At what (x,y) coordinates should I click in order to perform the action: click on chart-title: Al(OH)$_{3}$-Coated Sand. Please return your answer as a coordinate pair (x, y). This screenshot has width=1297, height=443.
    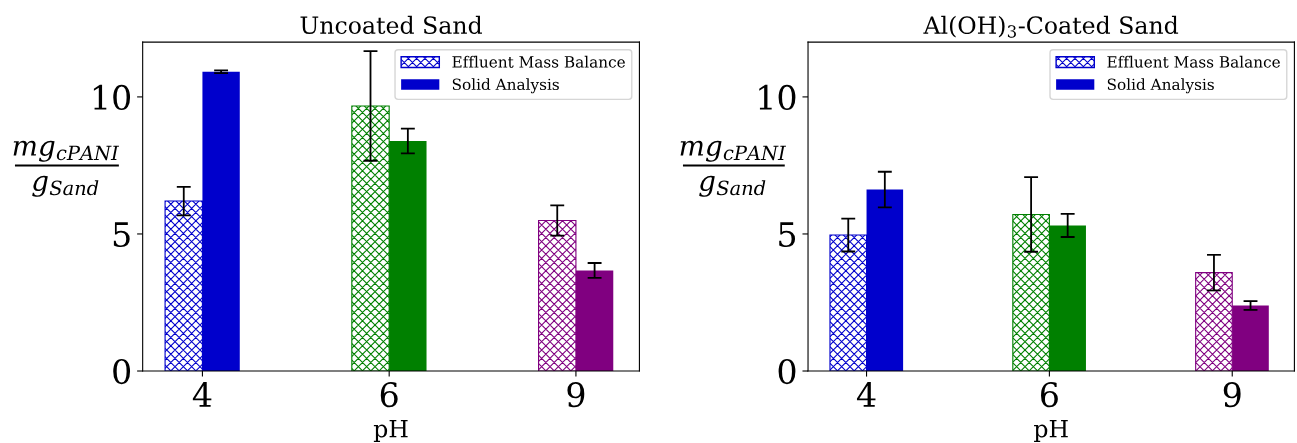
    Looking at the image, I should click on (1051, 26).